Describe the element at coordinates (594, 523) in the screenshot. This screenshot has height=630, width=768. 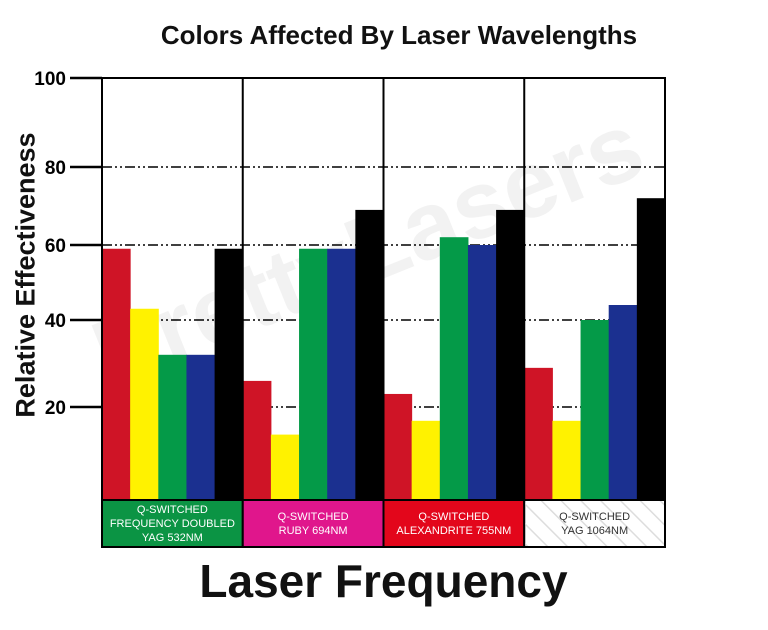
I see `category-hatch` at that location.